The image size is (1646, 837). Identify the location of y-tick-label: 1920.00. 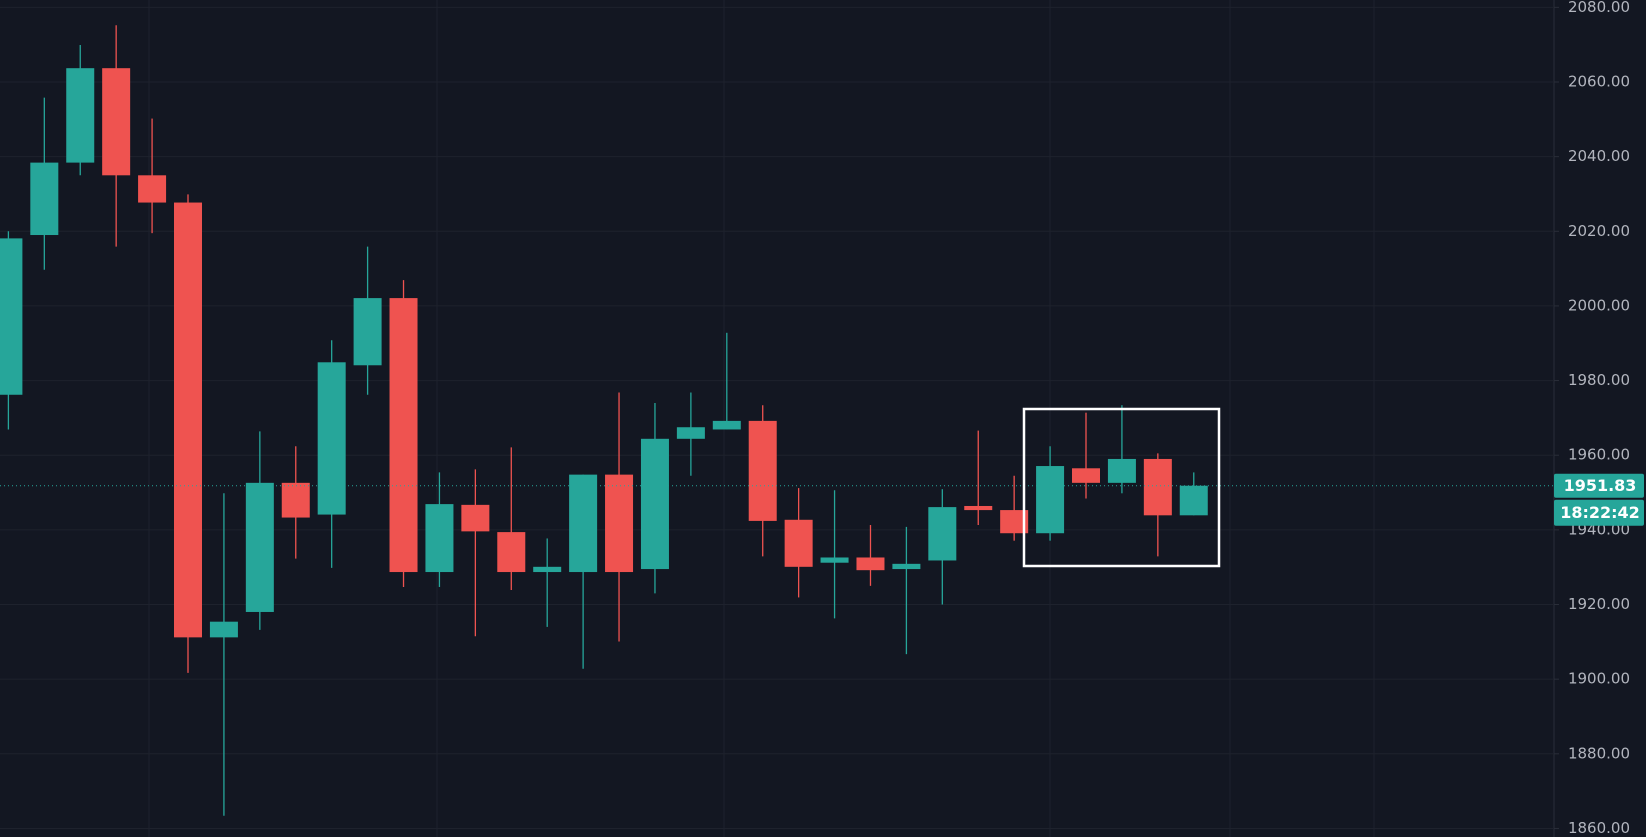
(1599, 604).